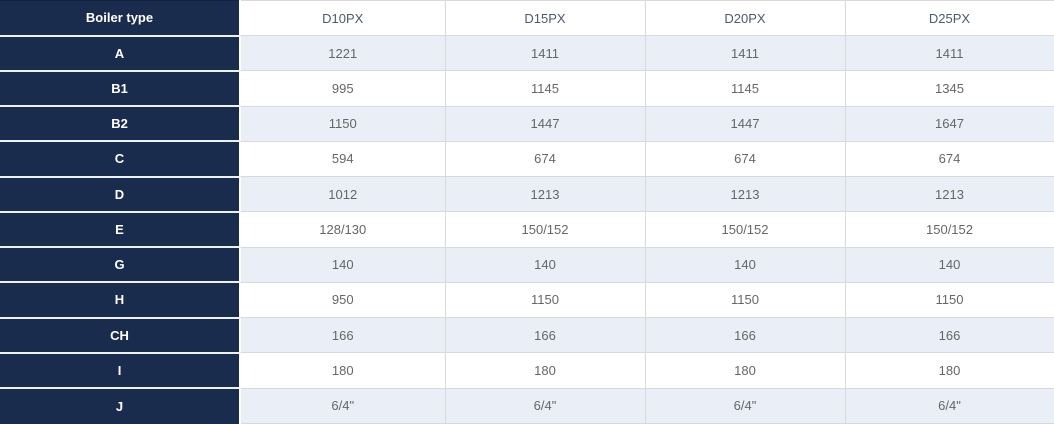  Describe the element at coordinates (342, 370) in the screenshot. I see `cell-i-d10px: 180` at that location.